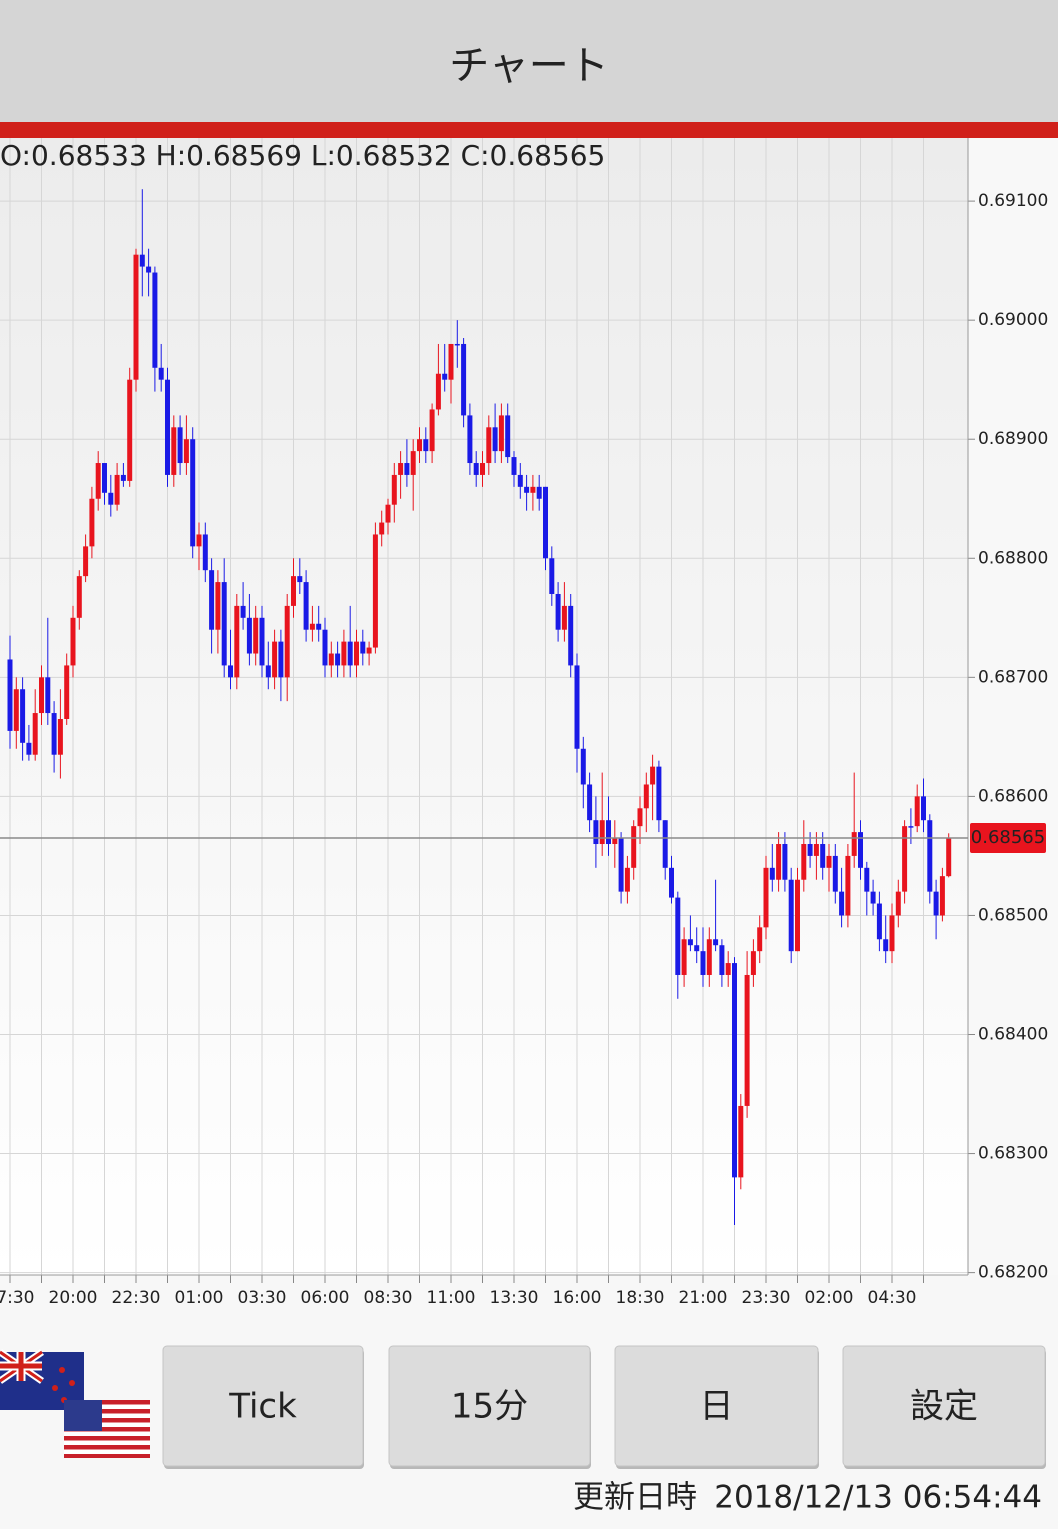 The height and width of the screenshot is (1529, 1058). What do you see at coordinates (325, 1298) in the screenshot?
I see `x-tick-label: 06:00` at bounding box center [325, 1298].